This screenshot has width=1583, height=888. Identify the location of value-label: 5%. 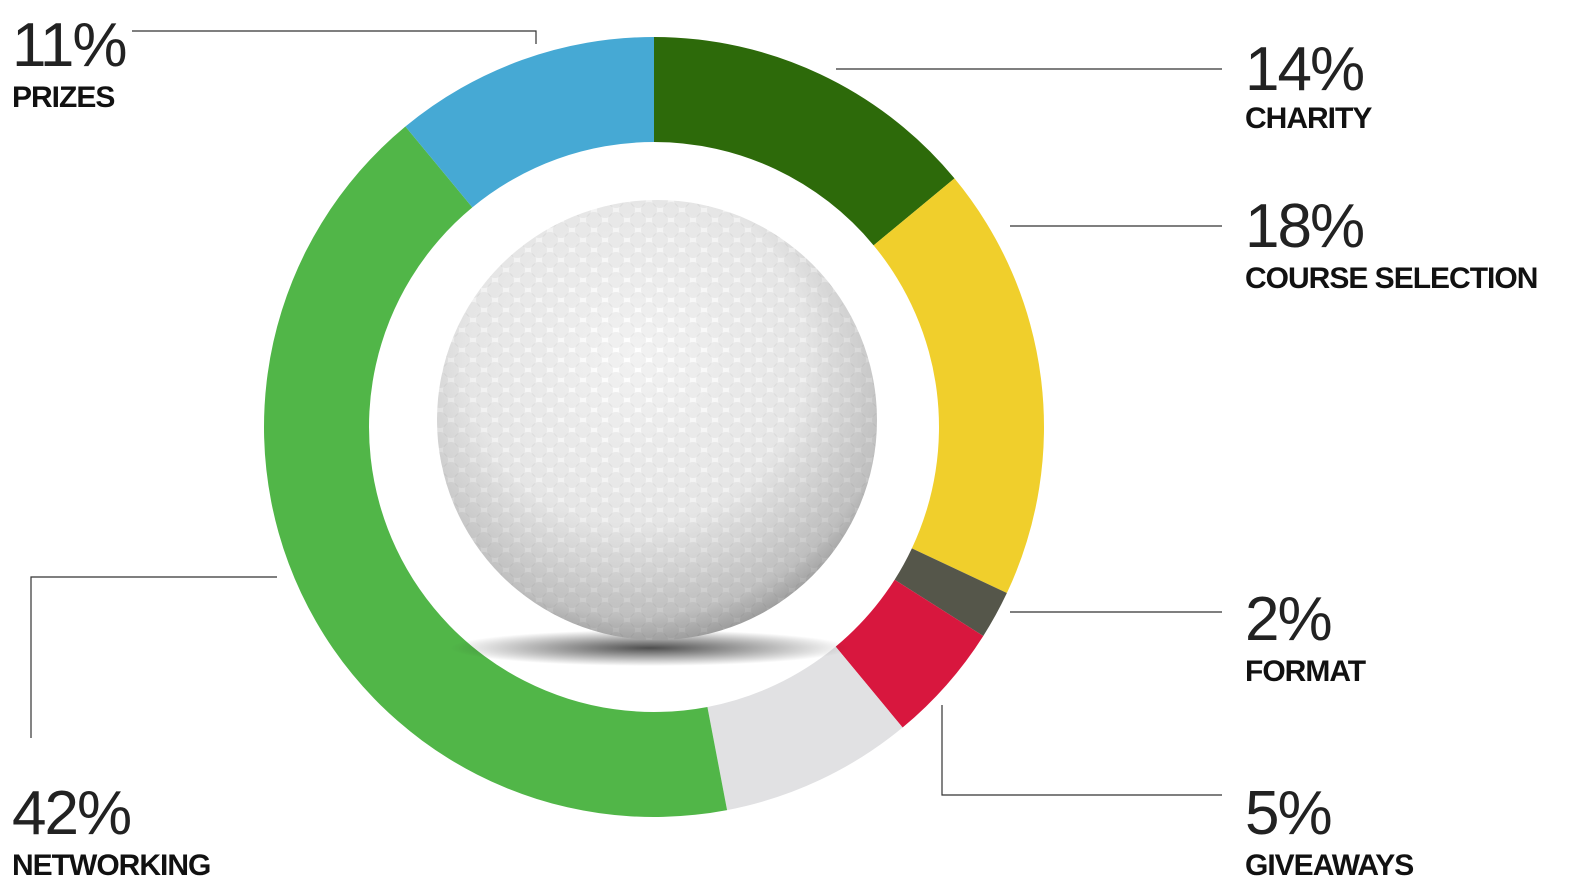
(1288, 813).